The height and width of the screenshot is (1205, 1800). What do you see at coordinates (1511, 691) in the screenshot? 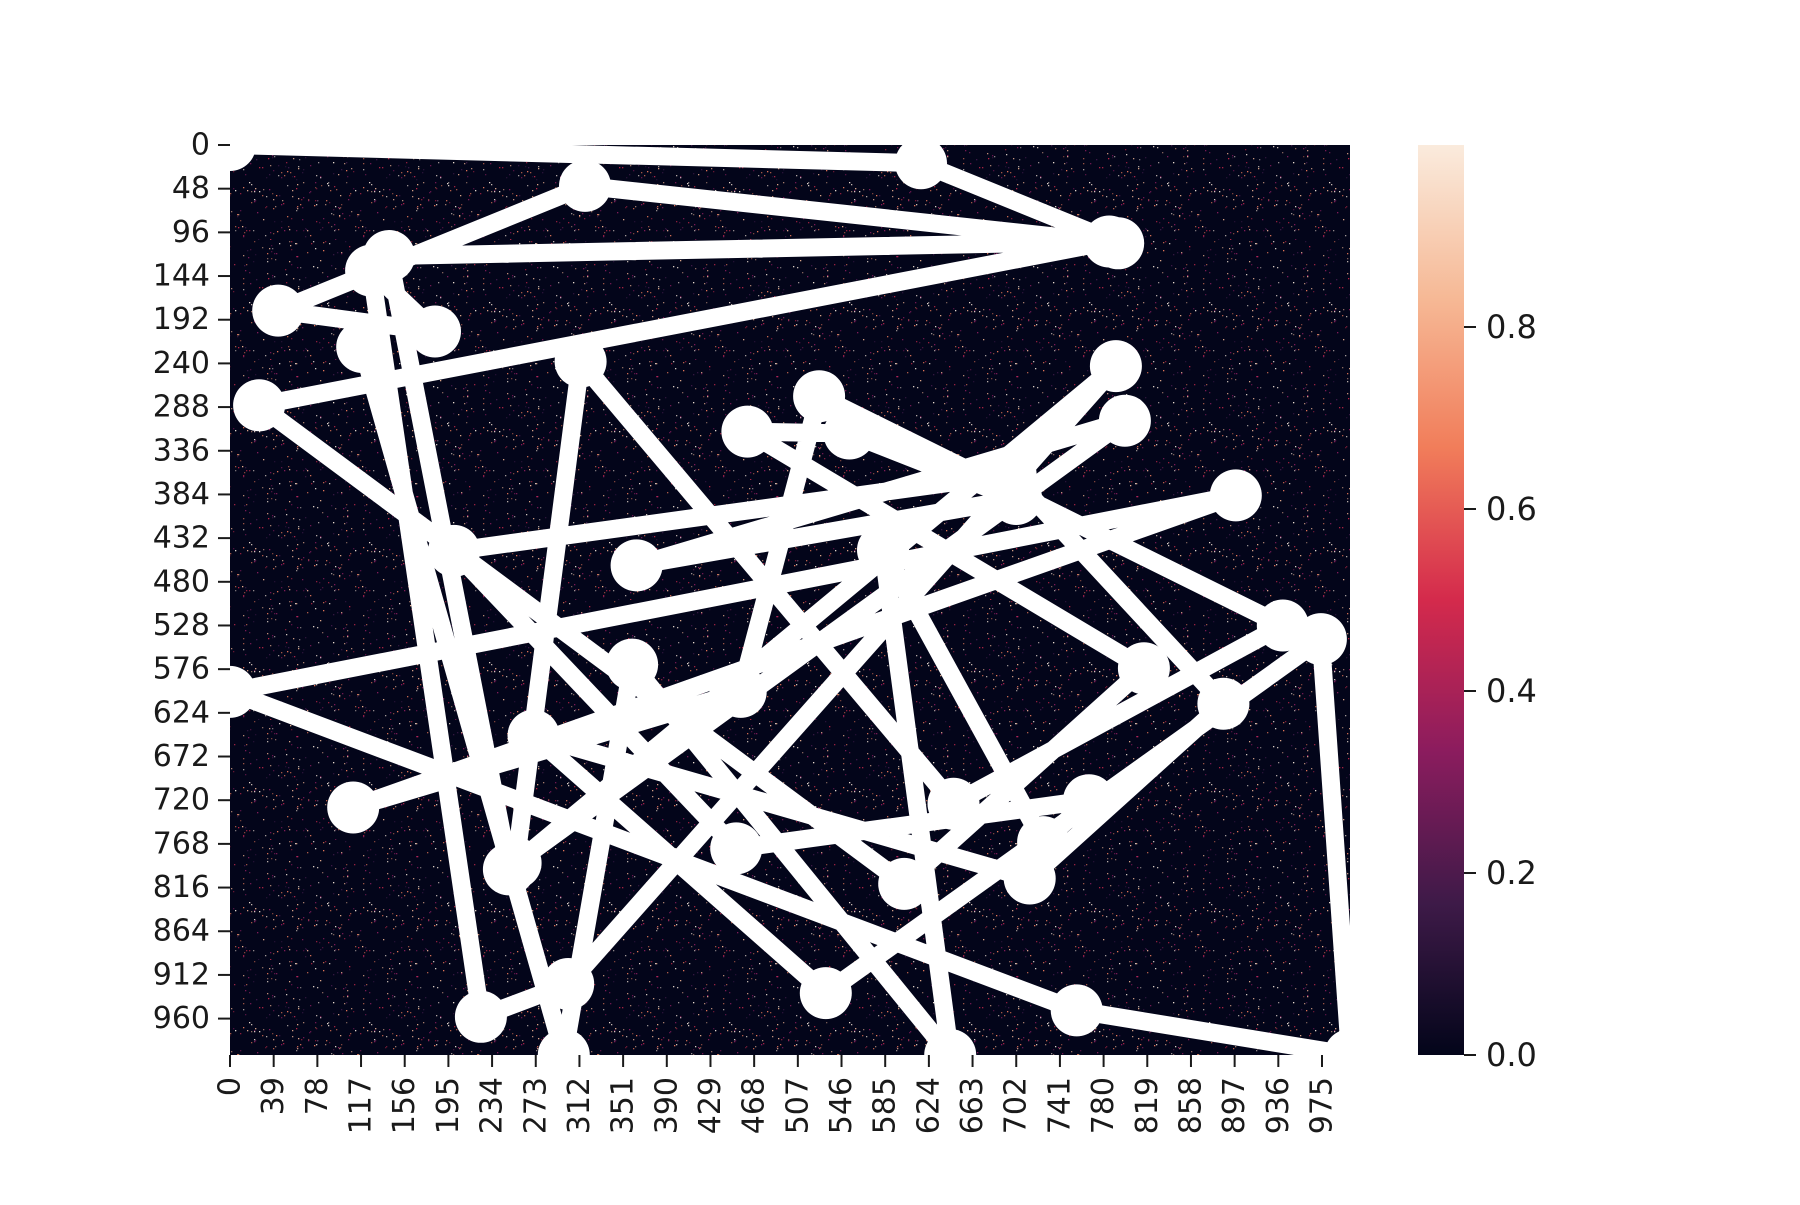
I see `colorbar-tick-label: 0.4` at bounding box center [1511, 691].